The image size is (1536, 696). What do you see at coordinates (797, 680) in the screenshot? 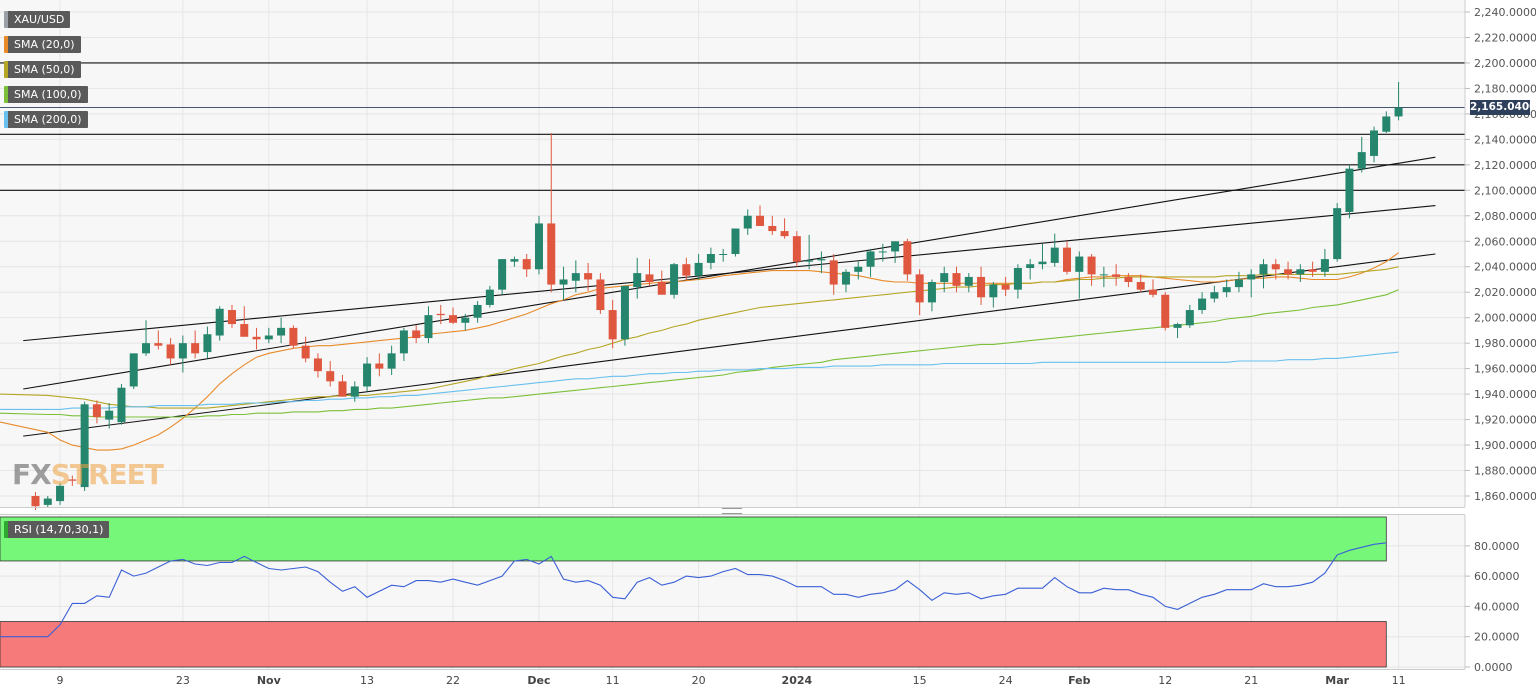
I see `x-tick-label: 2024` at bounding box center [797, 680].